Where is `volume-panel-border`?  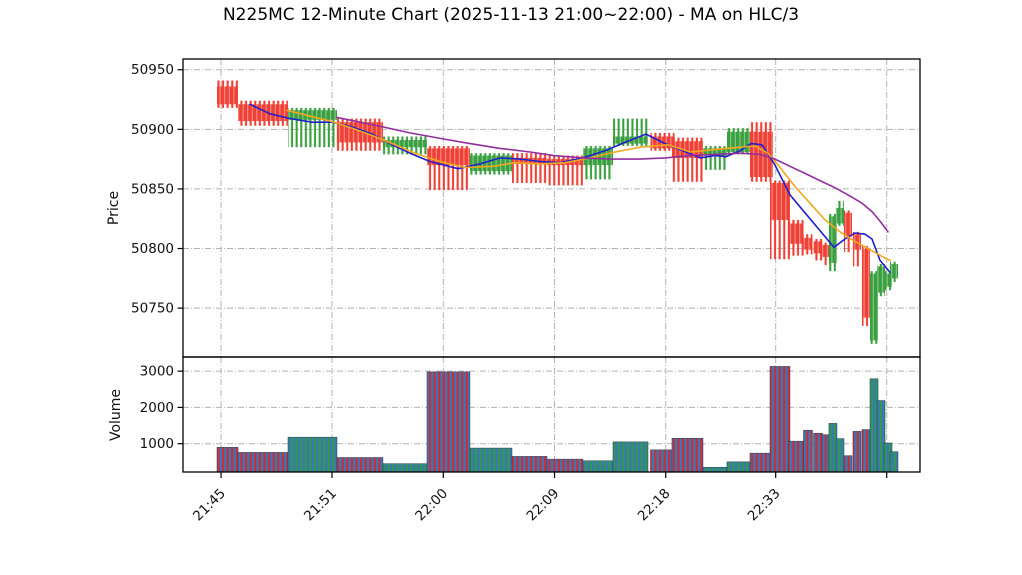
volume-panel-border is located at coordinates (551, 414).